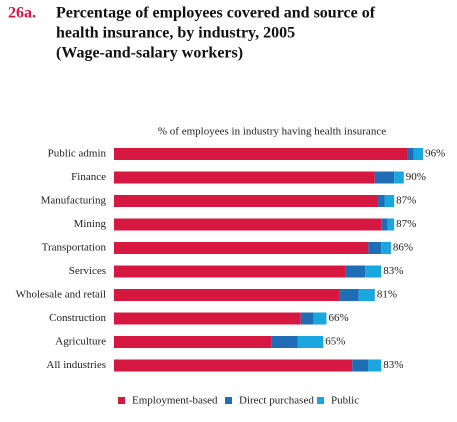  I want to click on y-tick-label: Wholesale and retail, so click(61, 295).